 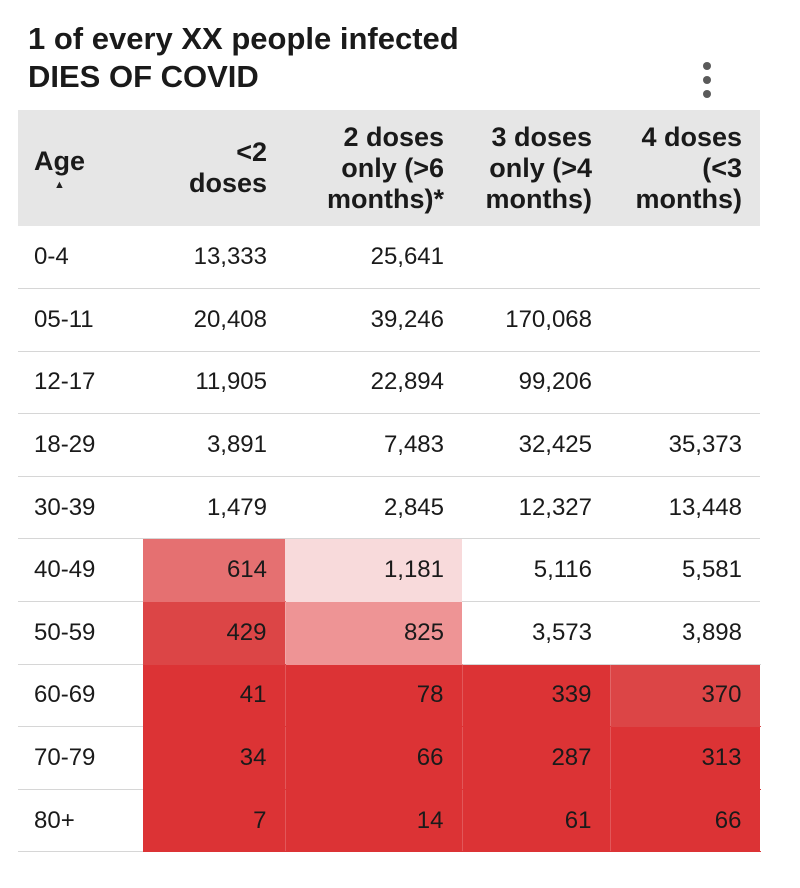 What do you see at coordinates (373, 383) in the screenshot?
I see `value-cell: 22,894` at bounding box center [373, 383].